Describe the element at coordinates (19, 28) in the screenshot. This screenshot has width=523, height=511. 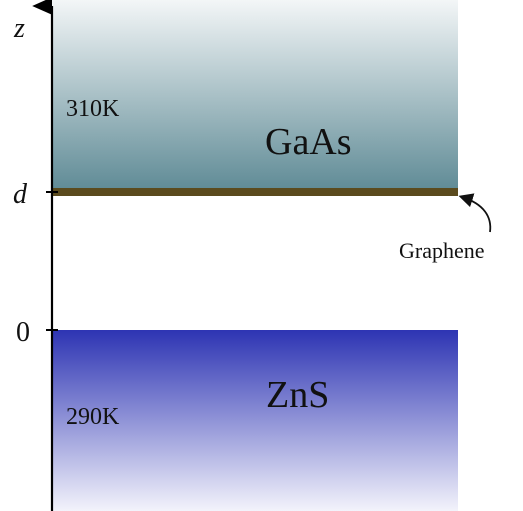
I see `z-axis-label: z` at that location.